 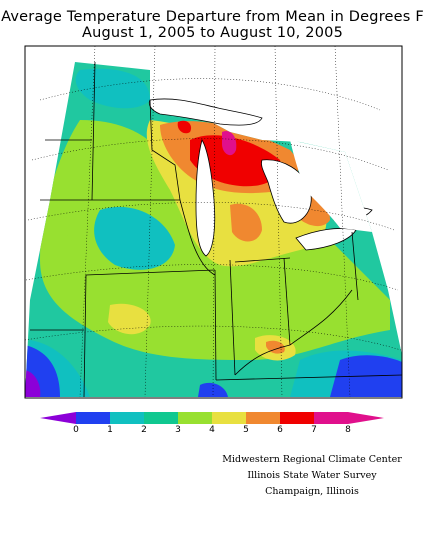 I want to click on ks-mo-border, so click(x=85, y=336).